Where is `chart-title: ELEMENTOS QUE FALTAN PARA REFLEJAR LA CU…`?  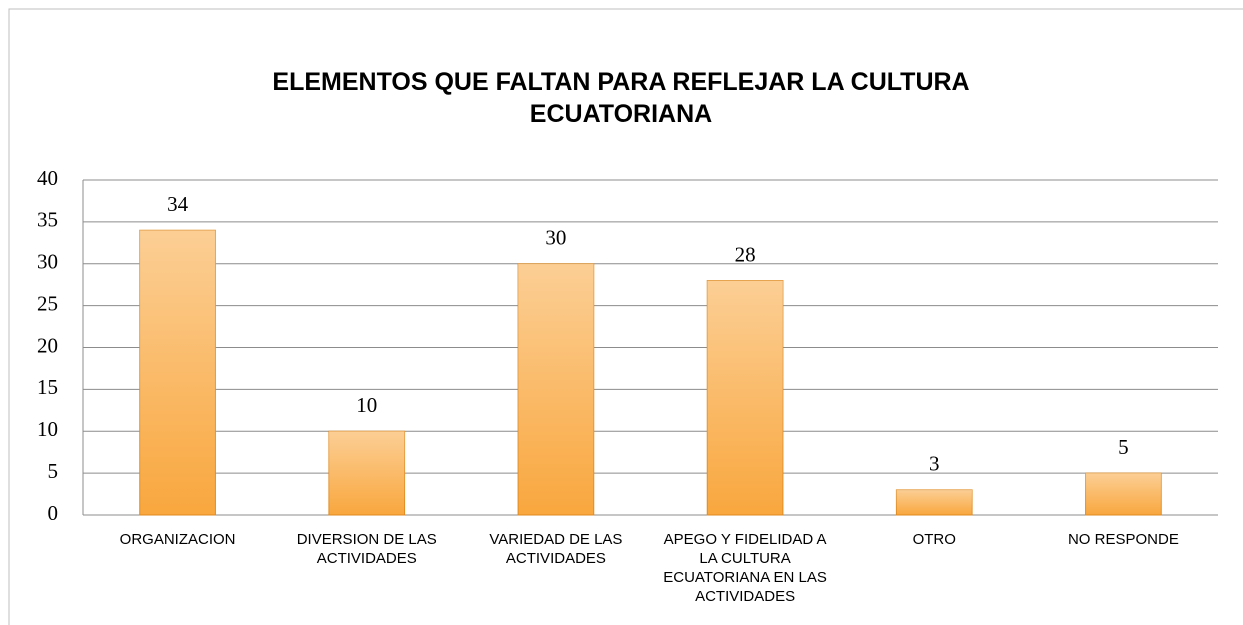 chart-title: ELEMENTOS QUE FALTAN PARA REFLEJAR LA CU… is located at coordinates (621, 98).